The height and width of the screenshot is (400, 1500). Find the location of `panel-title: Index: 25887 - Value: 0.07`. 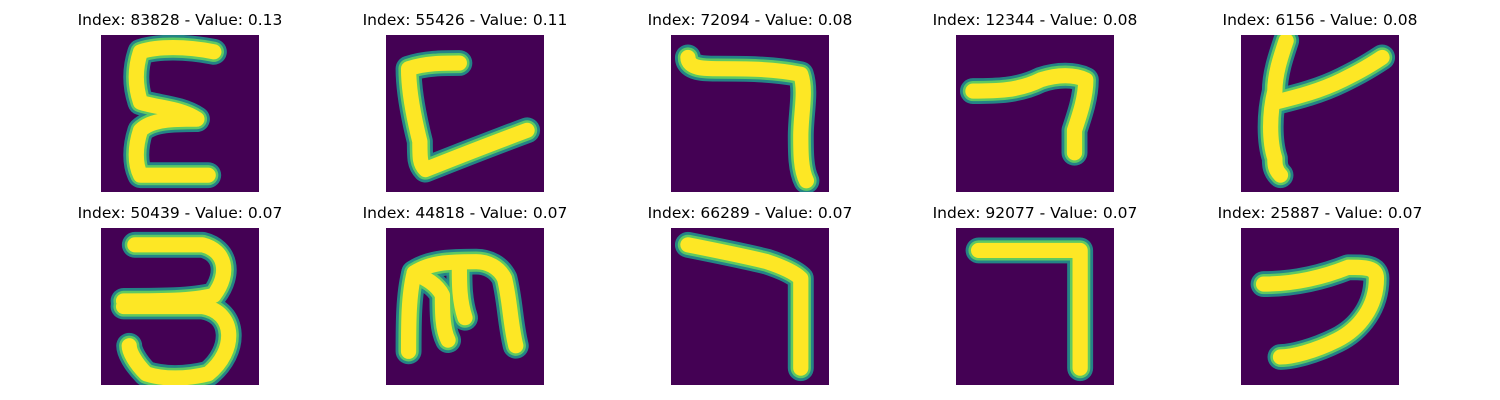

panel-title: Index: 25887 - Value: 0.07 is located at coordinates (1320, 213).